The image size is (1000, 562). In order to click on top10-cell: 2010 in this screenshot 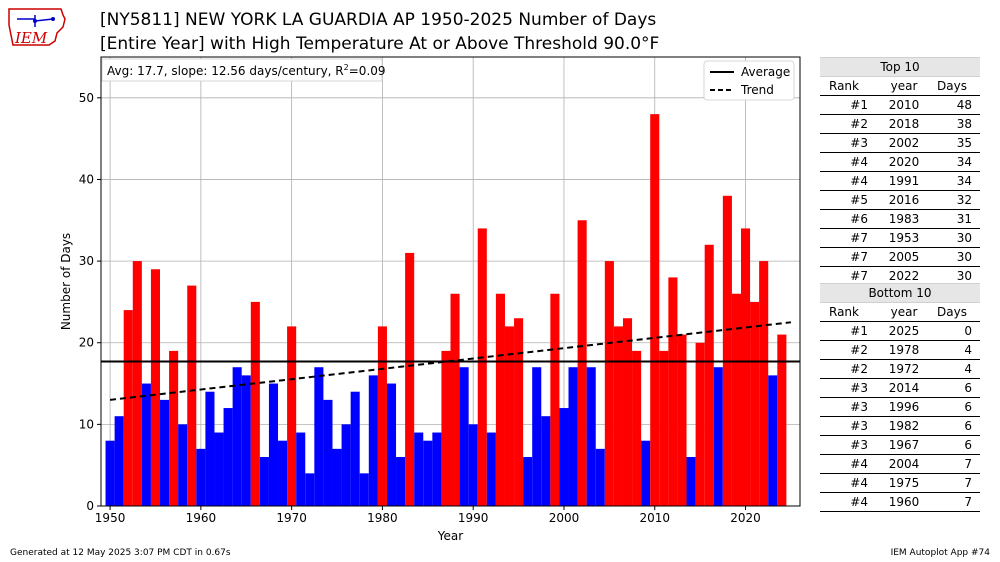, I will do `click(904, 105)`.